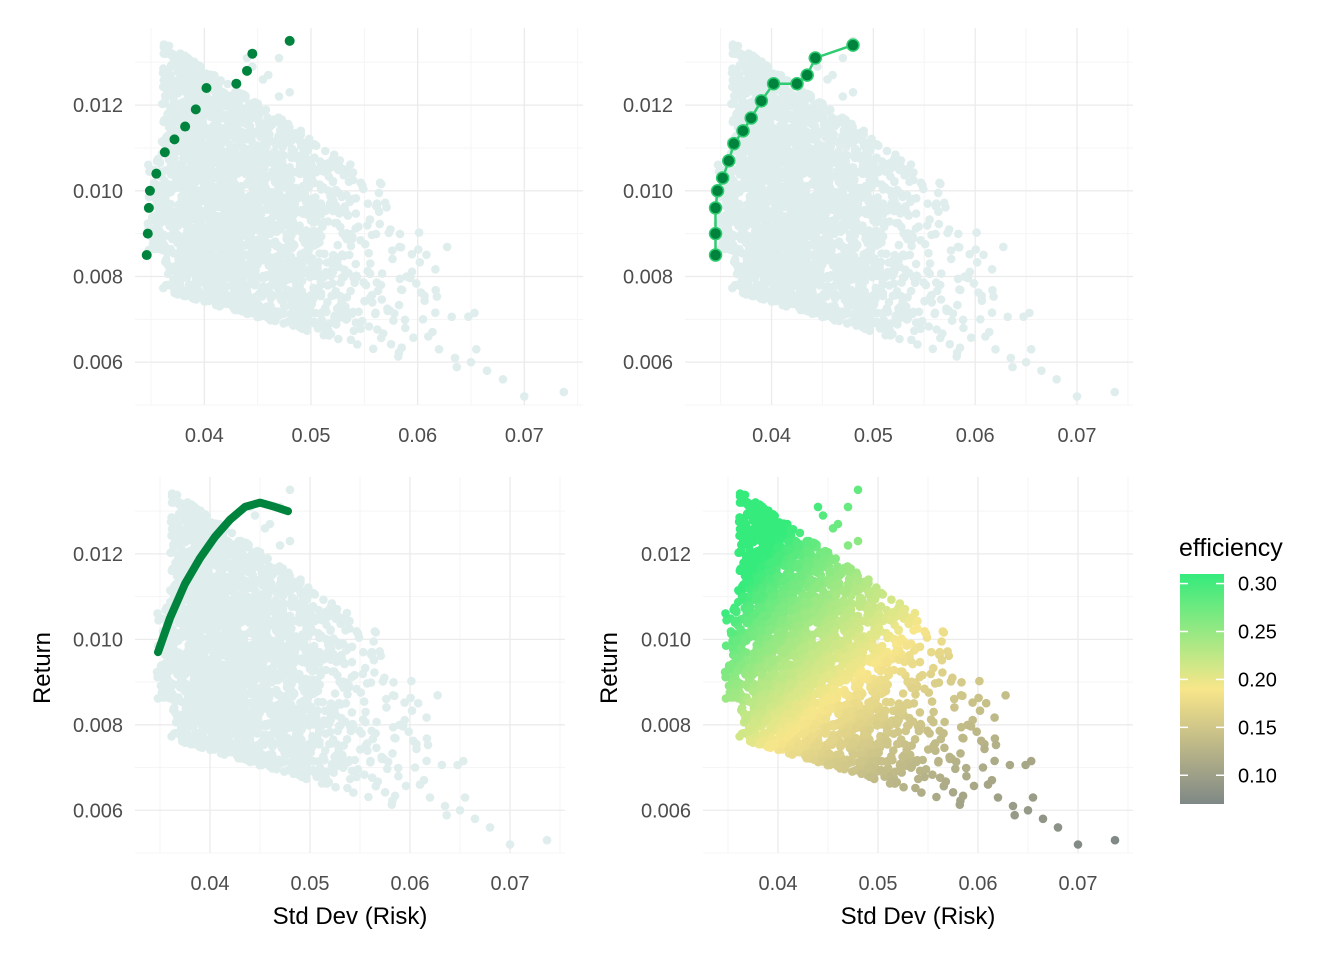 The image size is (1344, 965). Describe the element at coordinates (98, 192) in the screenshot. I see `y-tick-label: 0.010` at that location.